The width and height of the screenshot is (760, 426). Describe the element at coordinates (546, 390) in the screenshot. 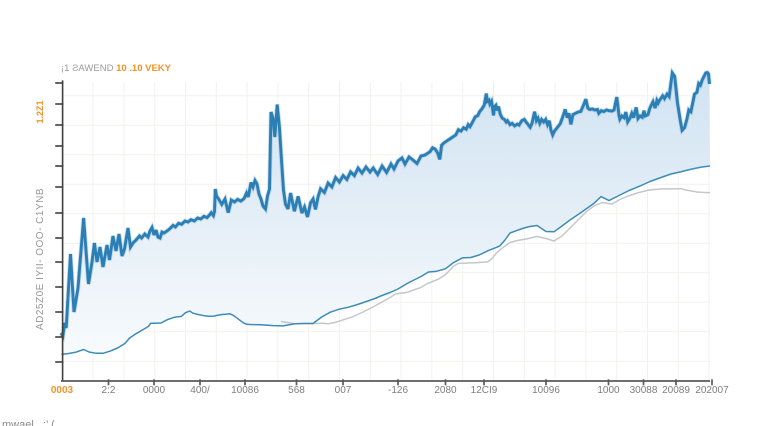

I see `svg-text: 10096` at that location.